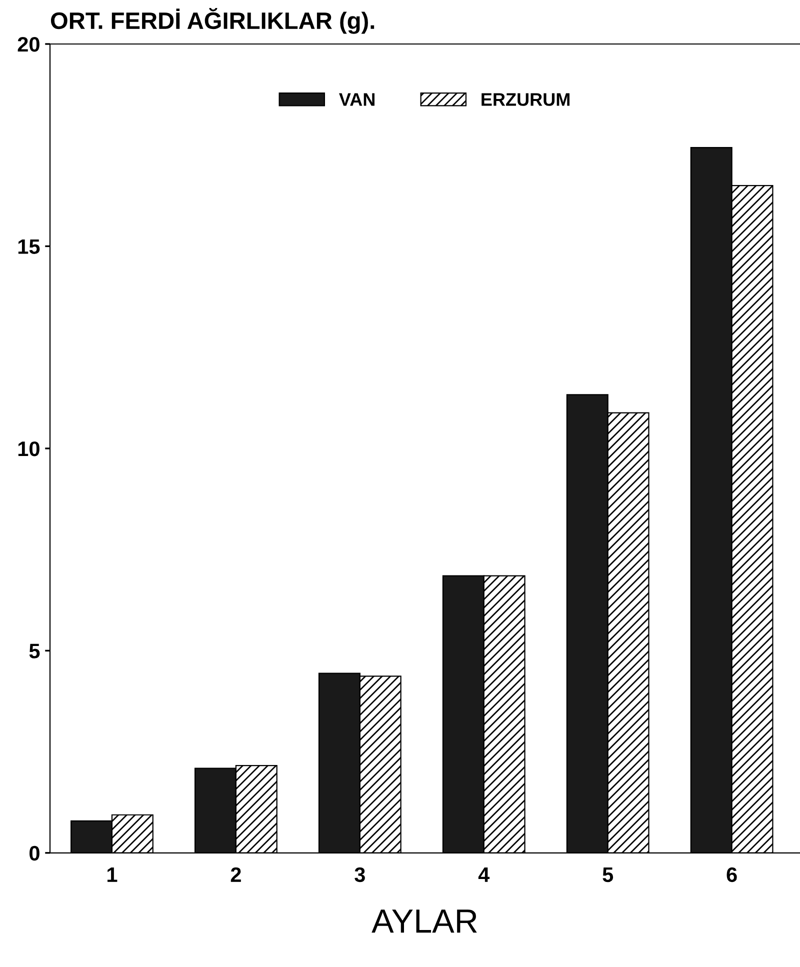  What do you see at coordinates (113, 875) in the screenshot?
I see `x-tick-label: 1` at bounding box center [113, 875].